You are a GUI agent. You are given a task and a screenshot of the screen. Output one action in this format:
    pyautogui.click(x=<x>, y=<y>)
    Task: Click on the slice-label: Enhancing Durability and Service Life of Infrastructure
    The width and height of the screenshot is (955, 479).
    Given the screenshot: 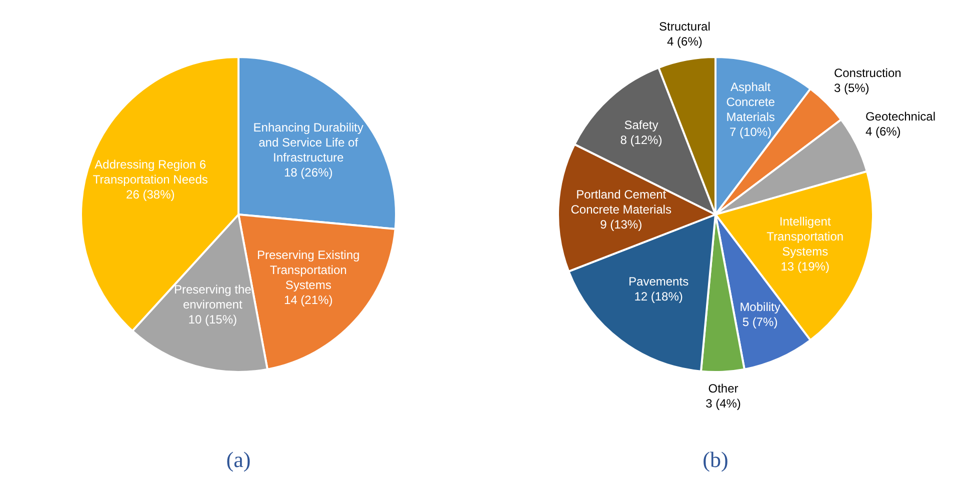 What is the action you would take?
    pyautogui.click(x=308, y=142)
    